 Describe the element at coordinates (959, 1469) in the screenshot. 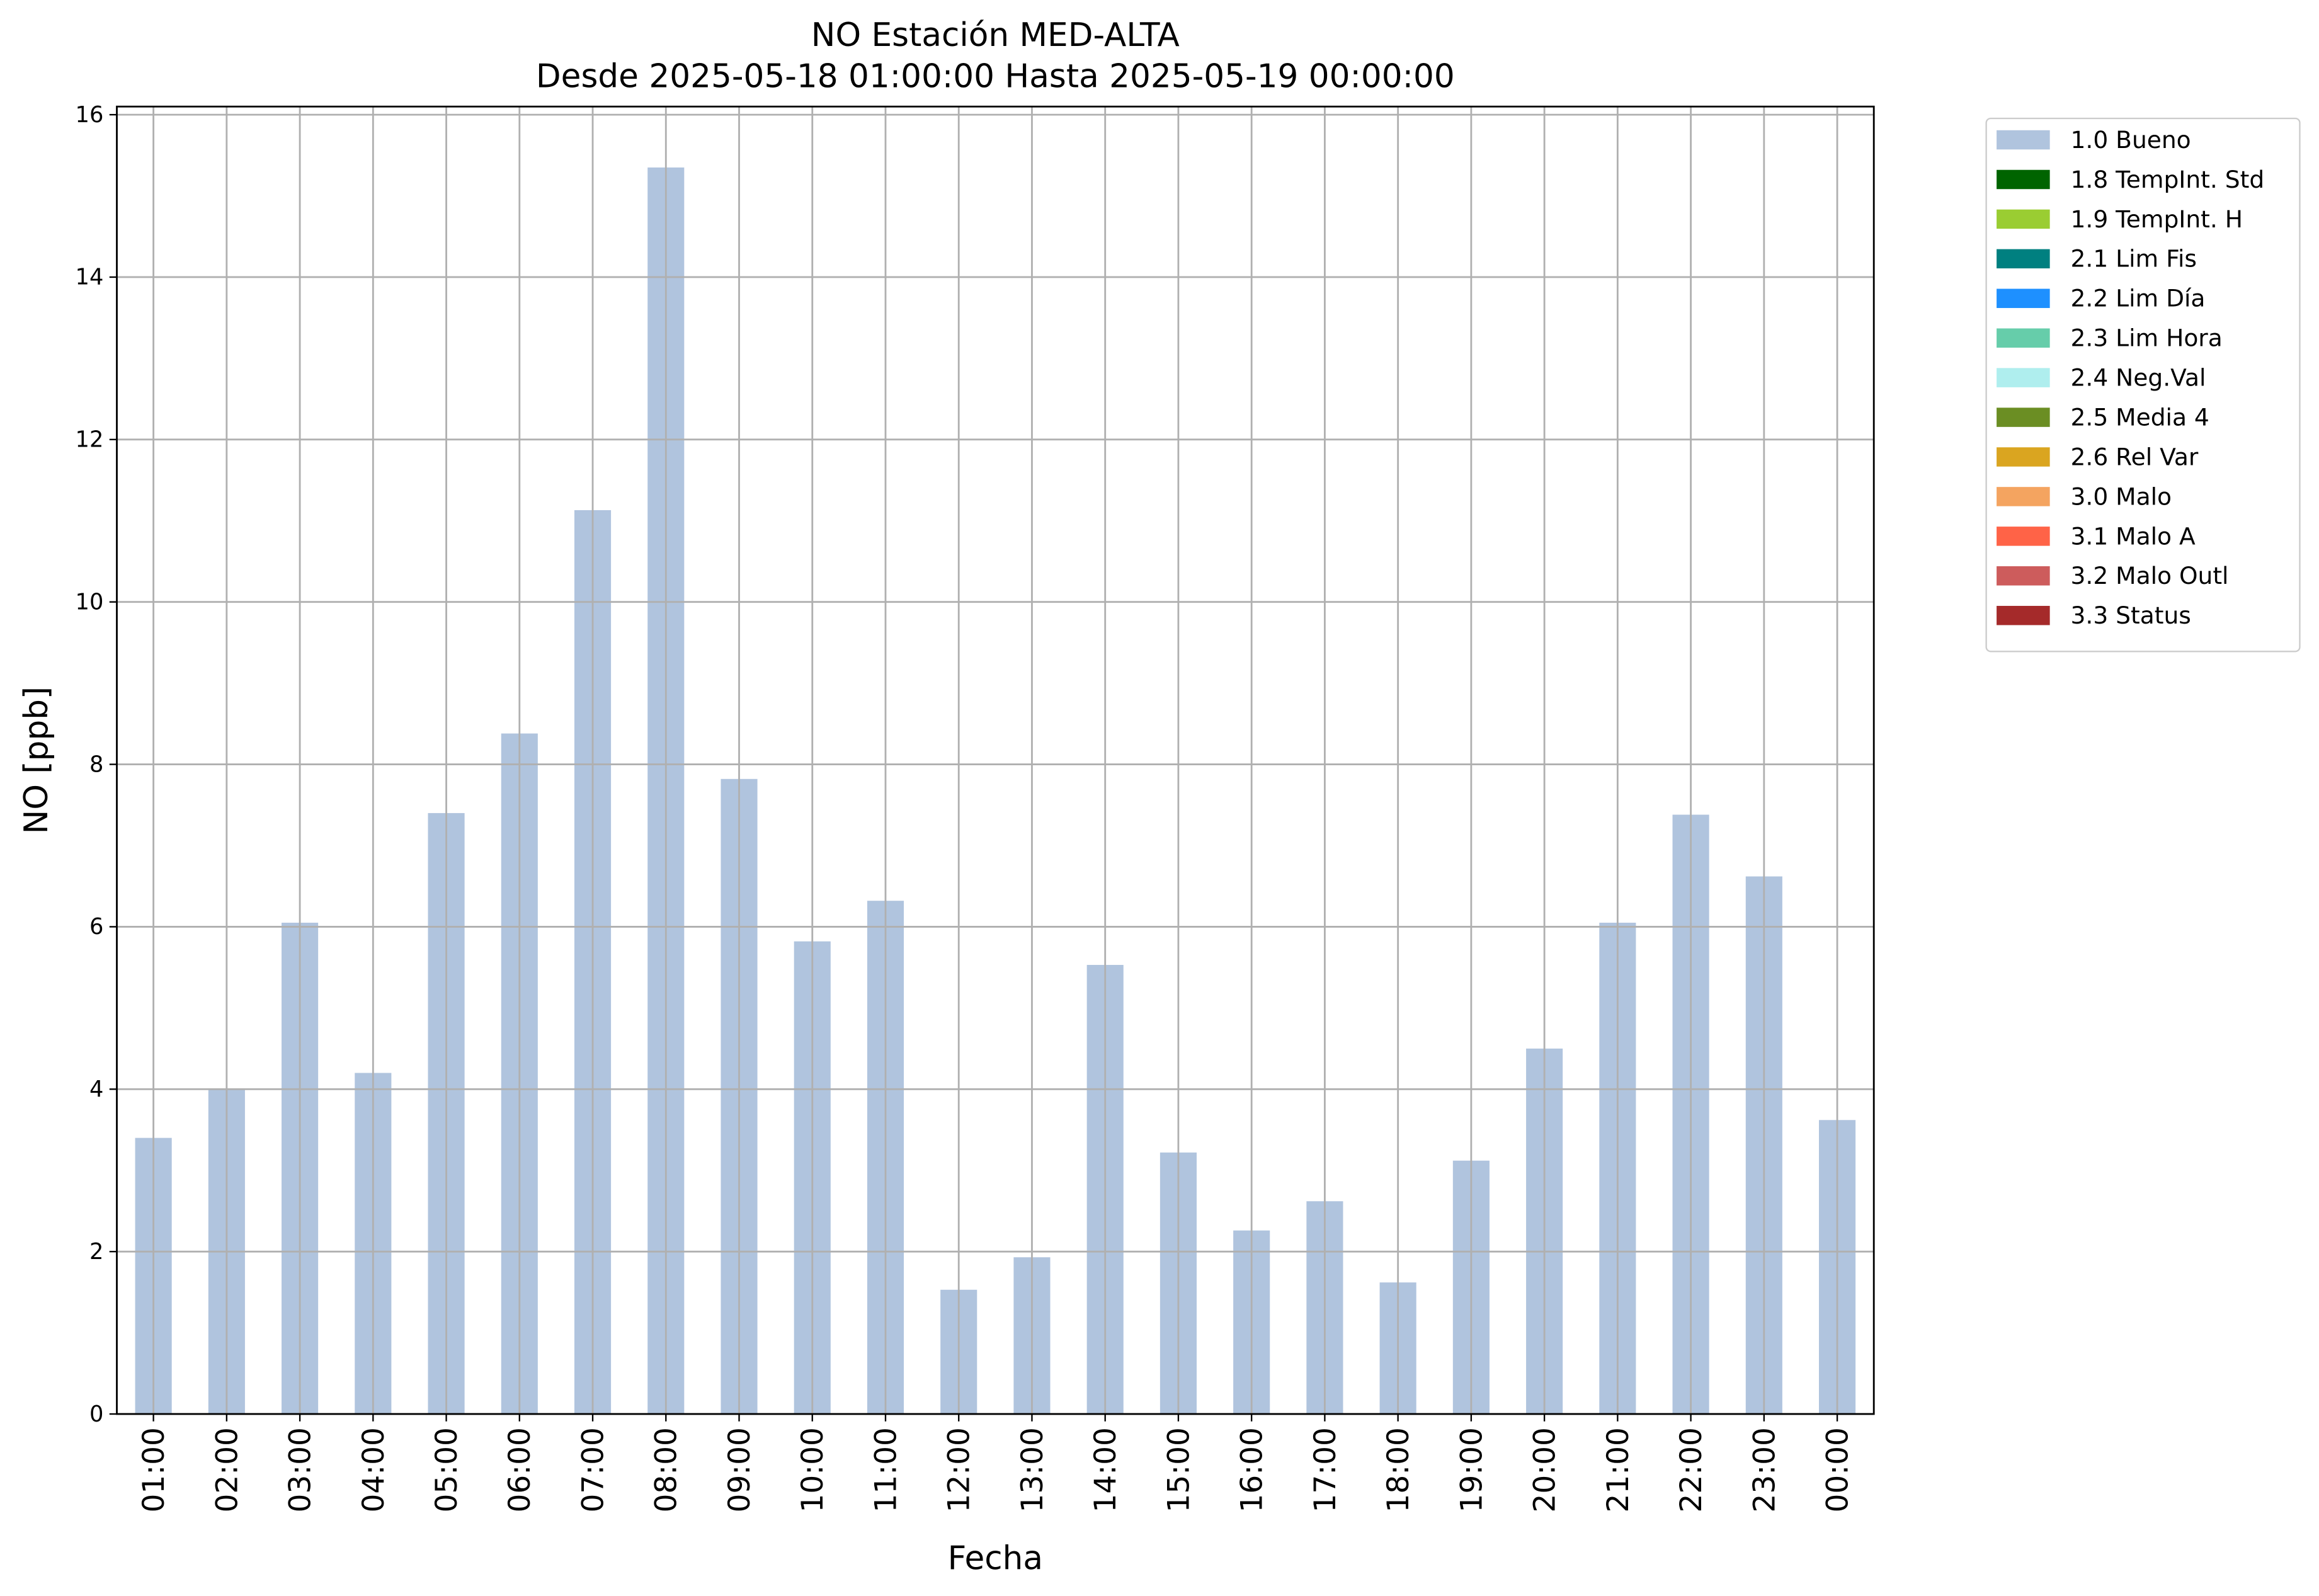

I see `x-tick-label: 12:00` at that location.